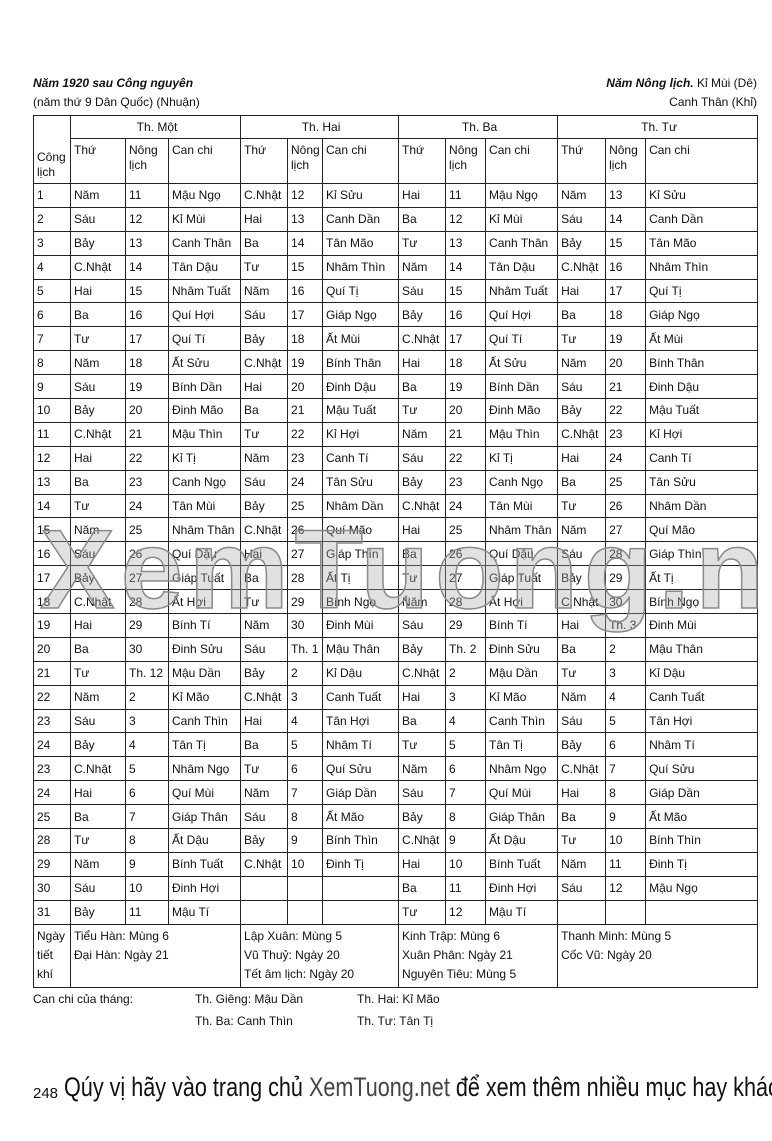 This screenshot has height=1141, width=772. Describe the element at coordinates (52, 955) in the screenshot. I see `footer-label: Ngày tiết khí` at that location.